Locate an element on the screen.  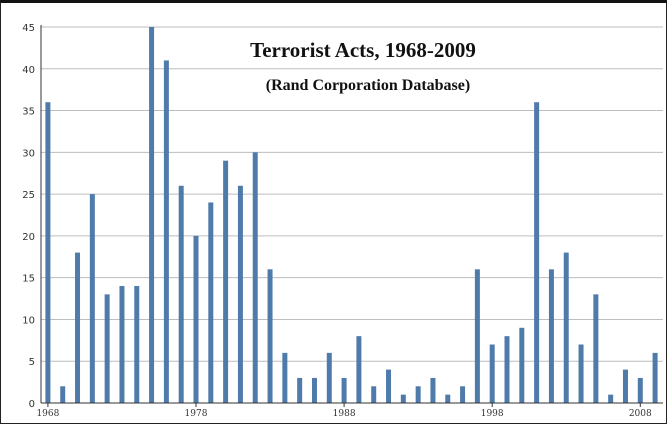
y-tick-label: 30 is located at coordinates (28, 153).